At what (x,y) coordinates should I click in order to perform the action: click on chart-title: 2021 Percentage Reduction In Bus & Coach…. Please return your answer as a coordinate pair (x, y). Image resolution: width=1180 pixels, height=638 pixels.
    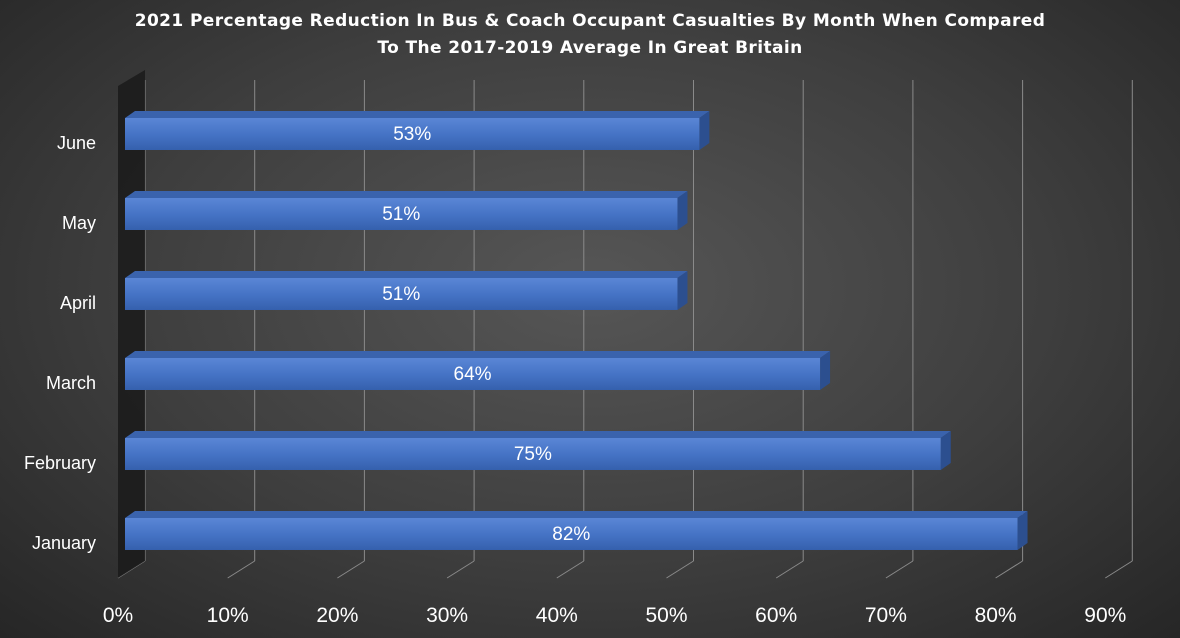
    Looking at the image, I should click on (590, 34).